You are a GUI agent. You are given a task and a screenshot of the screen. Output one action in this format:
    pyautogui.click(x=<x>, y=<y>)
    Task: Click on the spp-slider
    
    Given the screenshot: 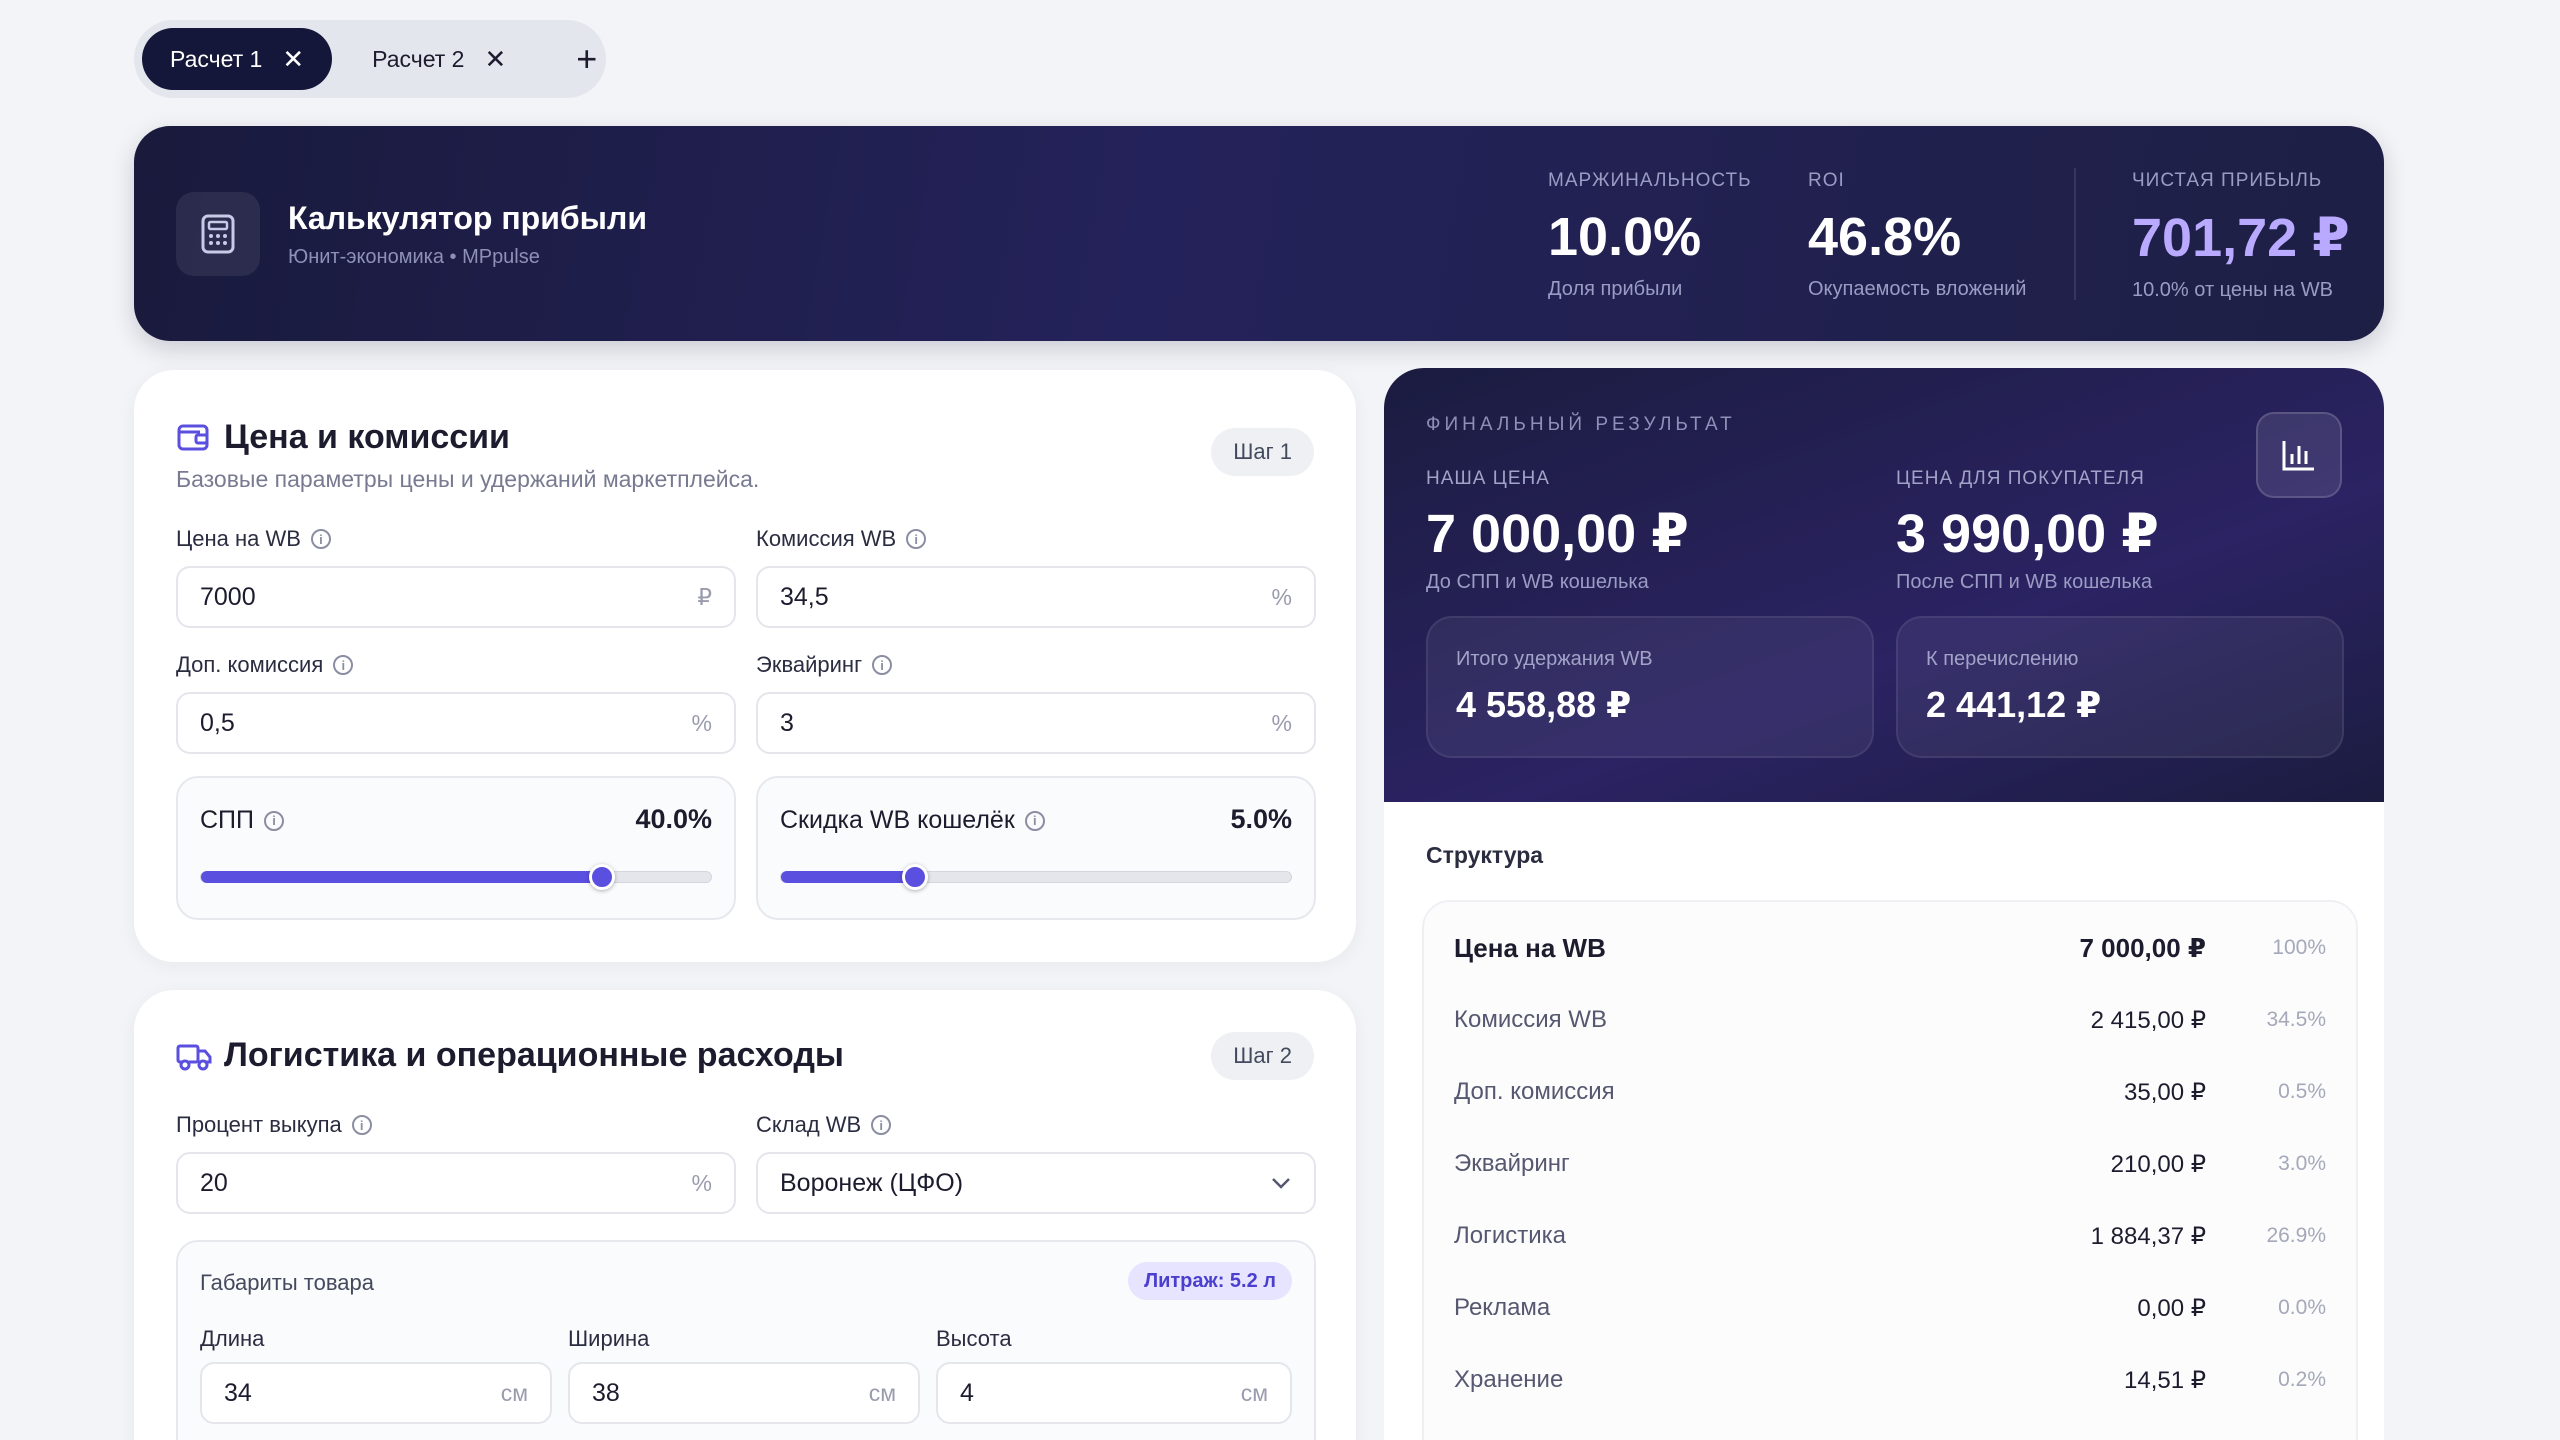 What is the action you would take?
    pyautogui.click(x=456, y=877)
    